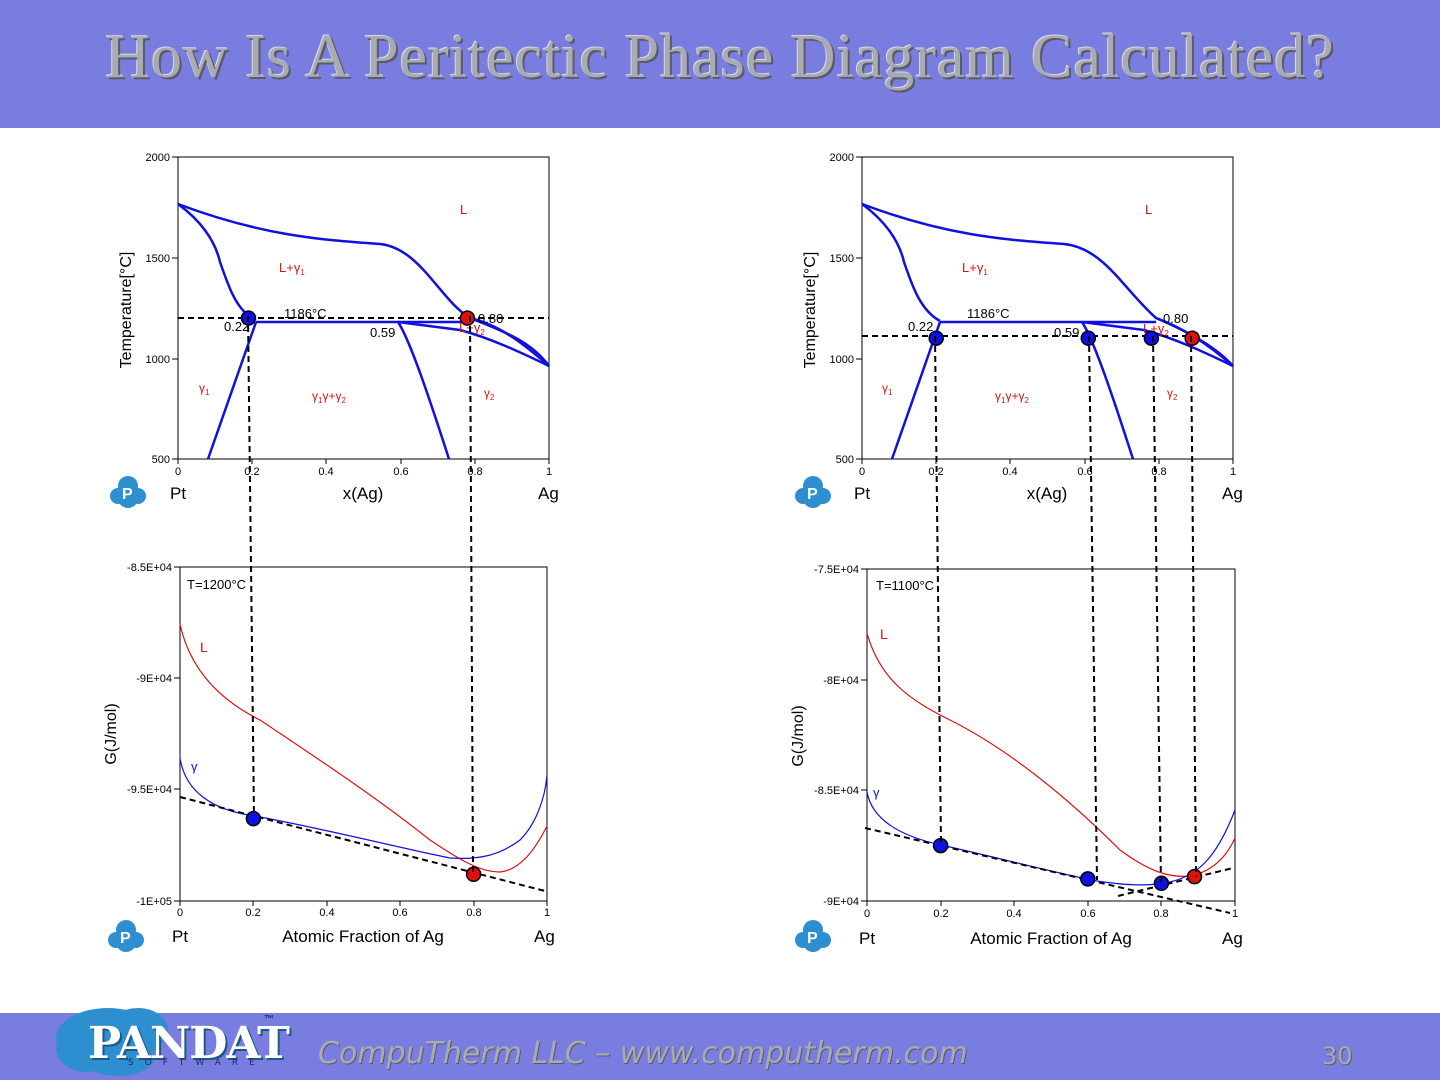 Image resolution: width=1440 pixels, height=1080 pixels. Describe the element at coordinates (940, 914) in the screenshot. I see `right-gibbs-xtick-2: 0.2` at that location.